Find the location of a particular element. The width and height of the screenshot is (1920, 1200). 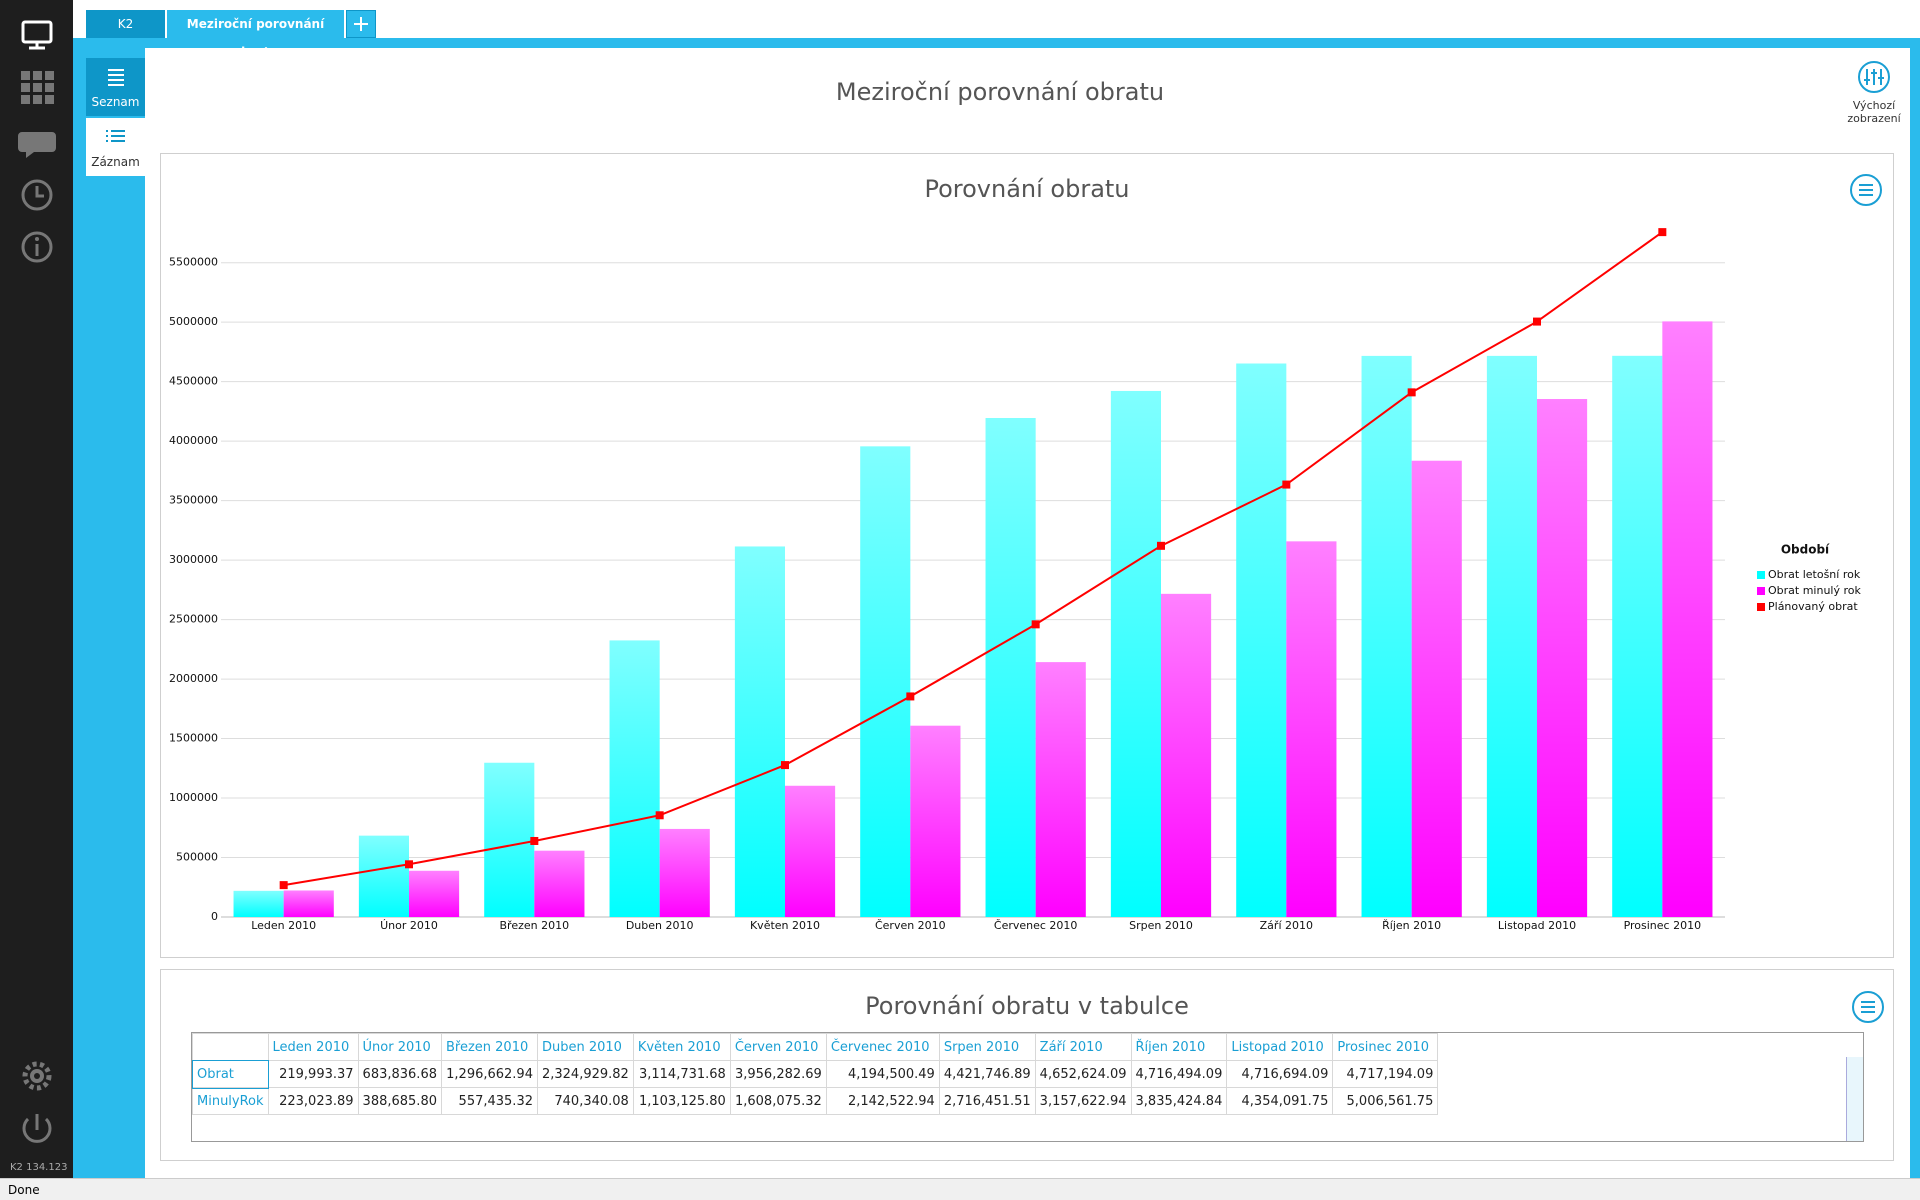

y-tick-label: 4500000 is located at coordinates (193, 381).